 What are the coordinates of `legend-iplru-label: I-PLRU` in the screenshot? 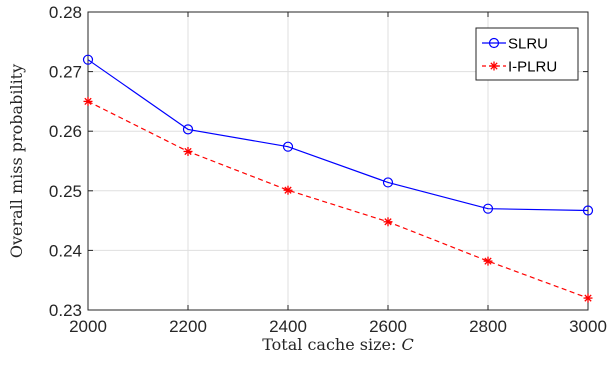 It's located at (532, 67).